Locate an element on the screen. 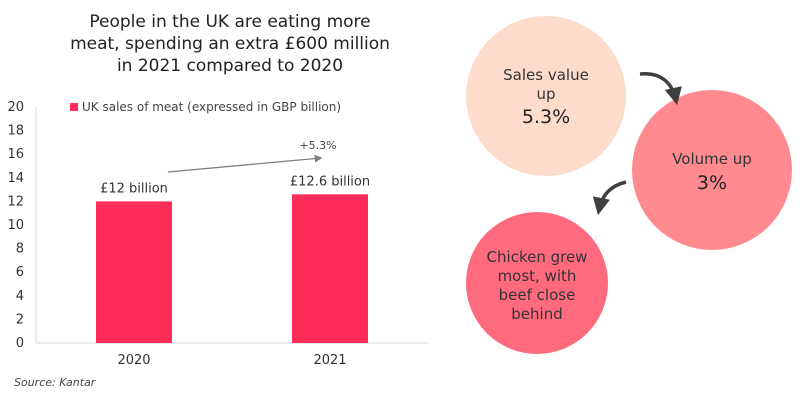 The image size is (800, 408). data-label-2020: £12 billion is located at coordinates (134, 188).